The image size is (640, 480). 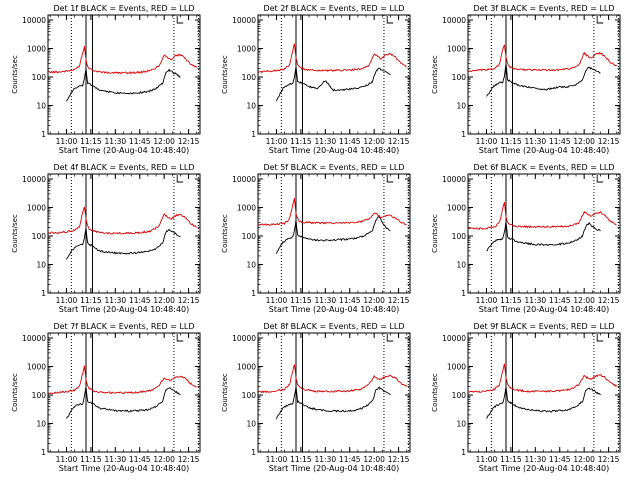 What do you see at coordinates (543, 167) in the screenshot?
I see `panel-title: Det 6f BLACK = Events, RED = LLD` at bounding box center [543, 167].